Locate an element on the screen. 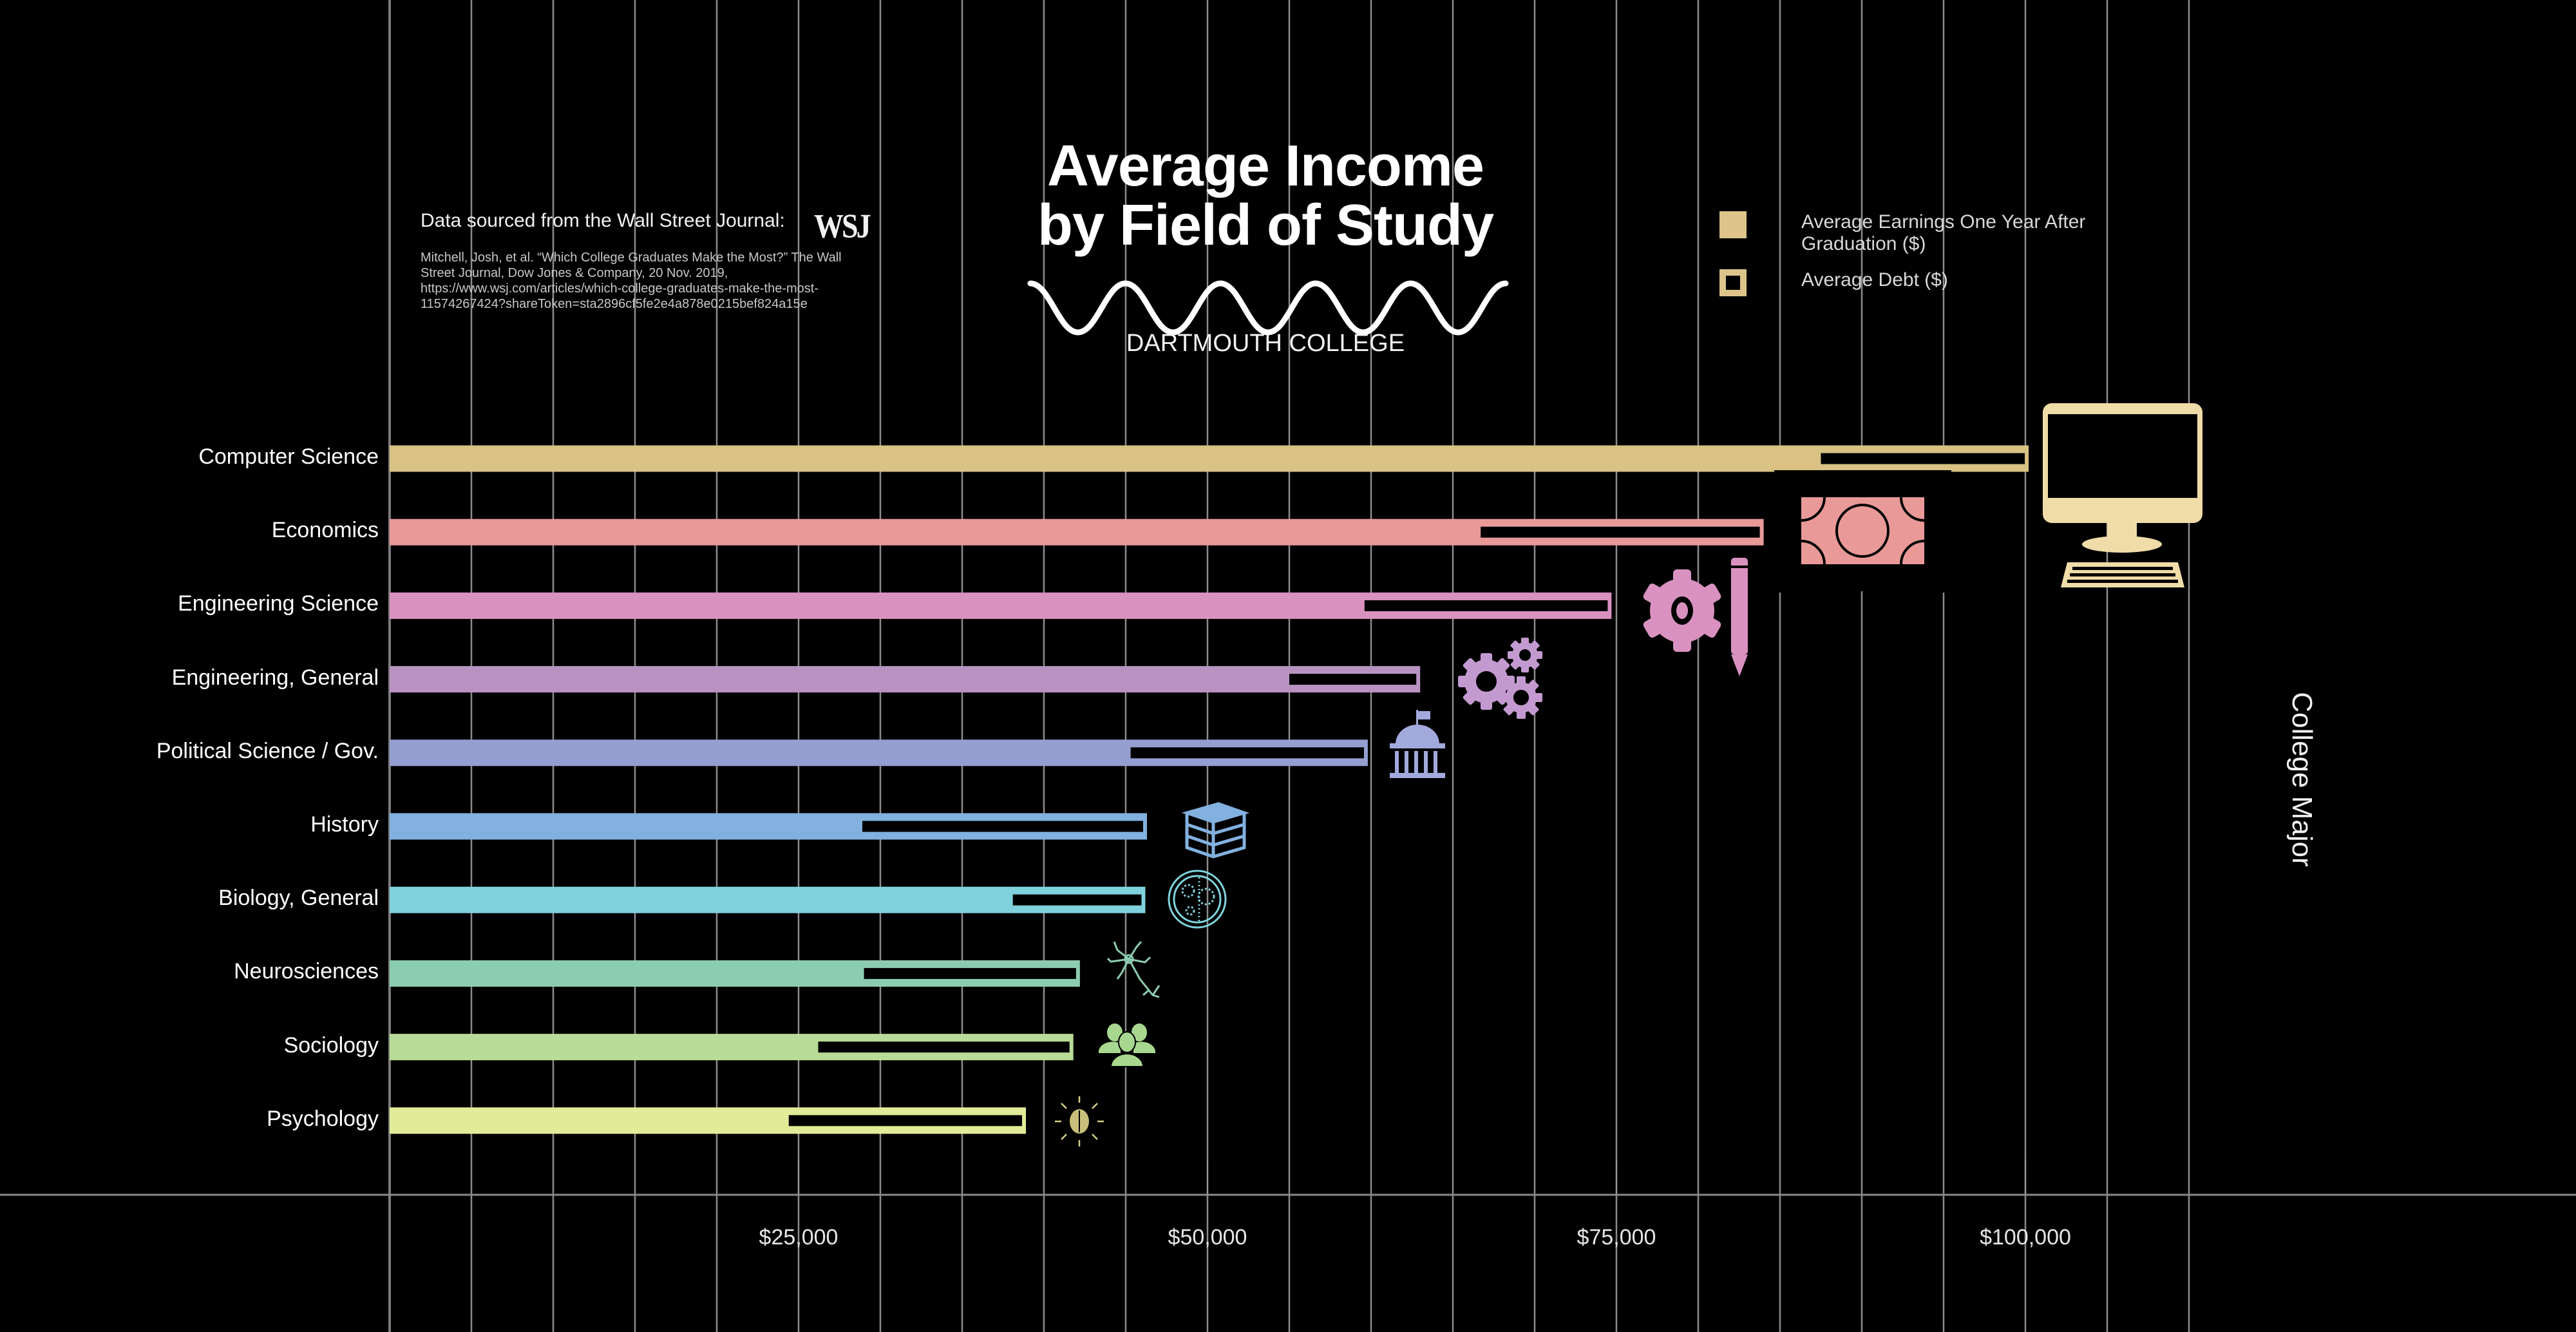 The height and width of the screenshot is (1332, 2576). chart-title: Average Income by Field of Study is located at coordinates (1265, 196).